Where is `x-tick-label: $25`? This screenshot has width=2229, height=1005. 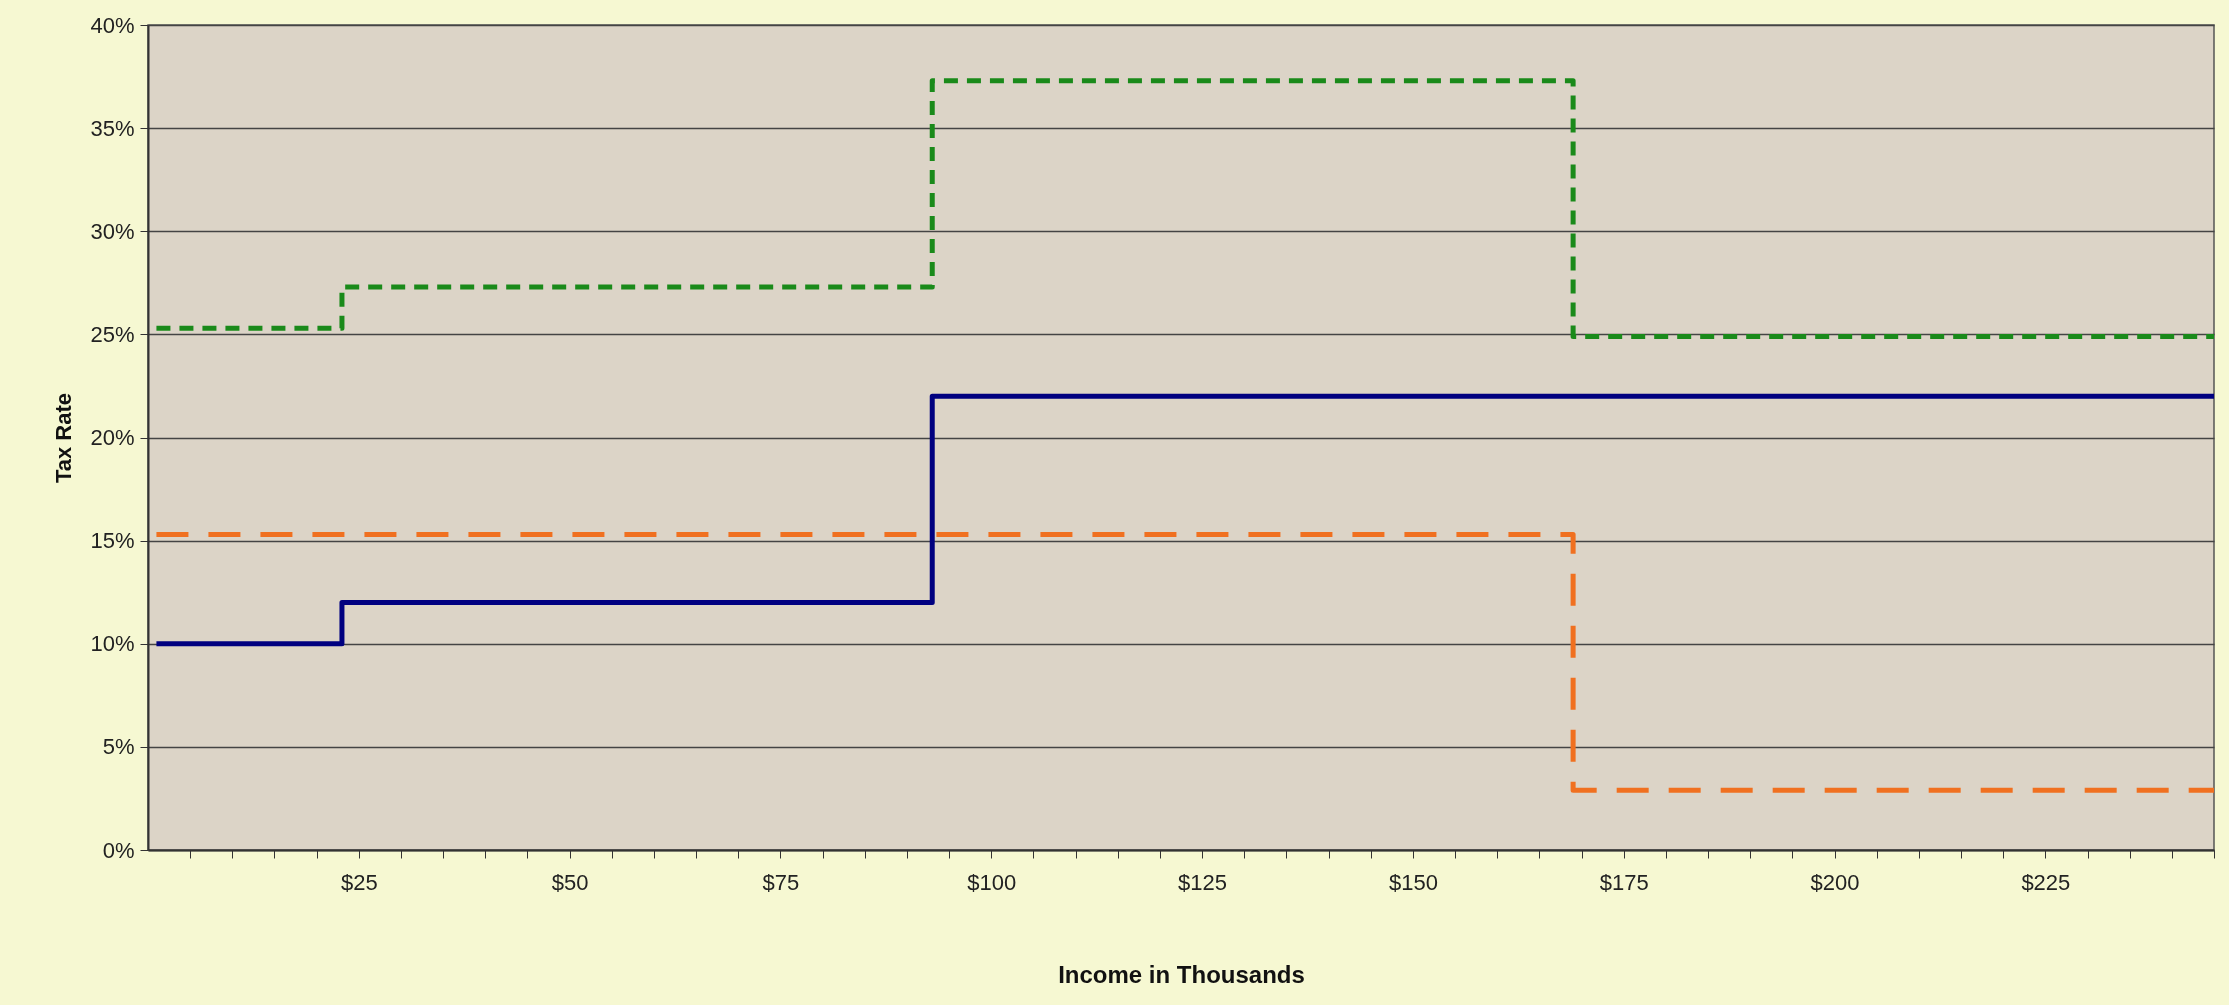
x-tick-label: $25 is located at coordinates (359, 882).